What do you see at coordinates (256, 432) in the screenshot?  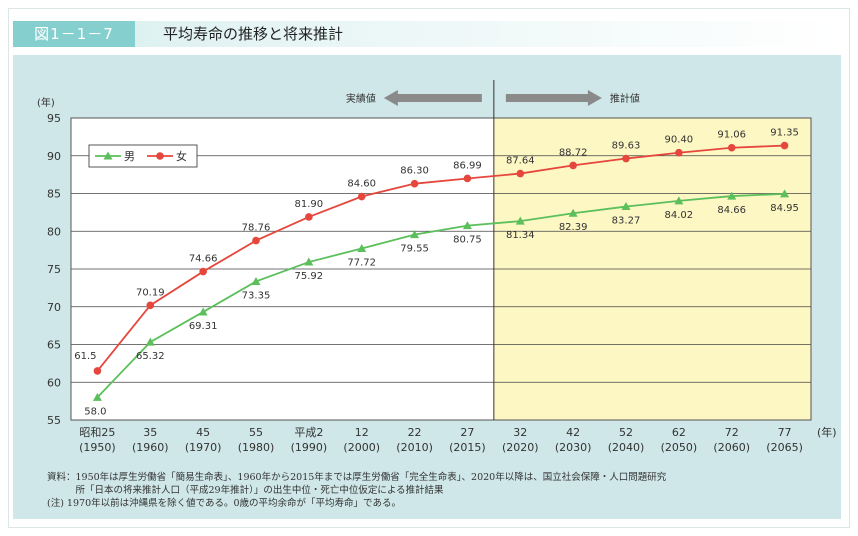 I see `x-tick-era-3: 55` at bounding box center [256, 432].